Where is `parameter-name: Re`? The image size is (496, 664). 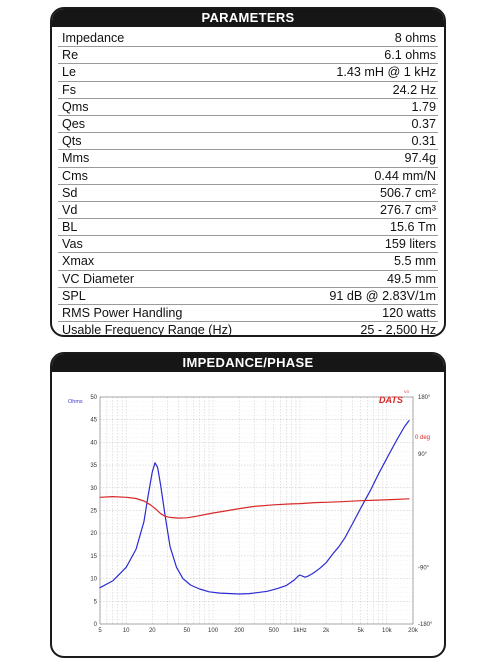
parameter-name: Re is located at coordinates (70, 55).